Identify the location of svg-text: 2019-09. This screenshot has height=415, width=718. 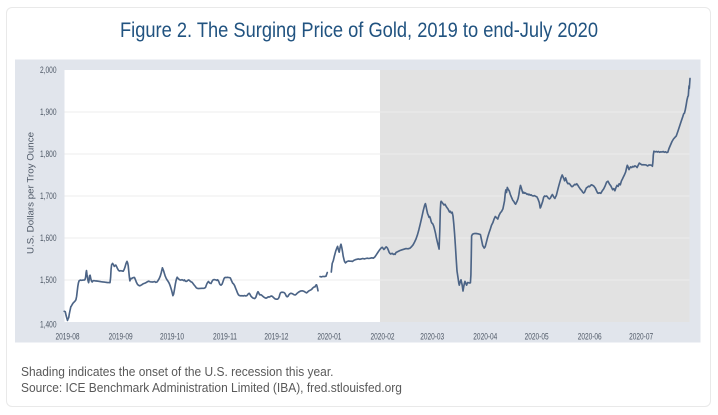
(121, 337).